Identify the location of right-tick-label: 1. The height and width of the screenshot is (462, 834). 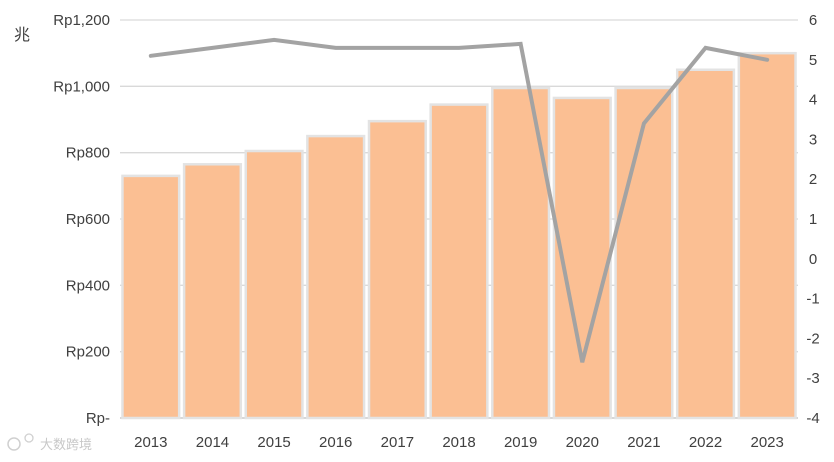
(813, 219).